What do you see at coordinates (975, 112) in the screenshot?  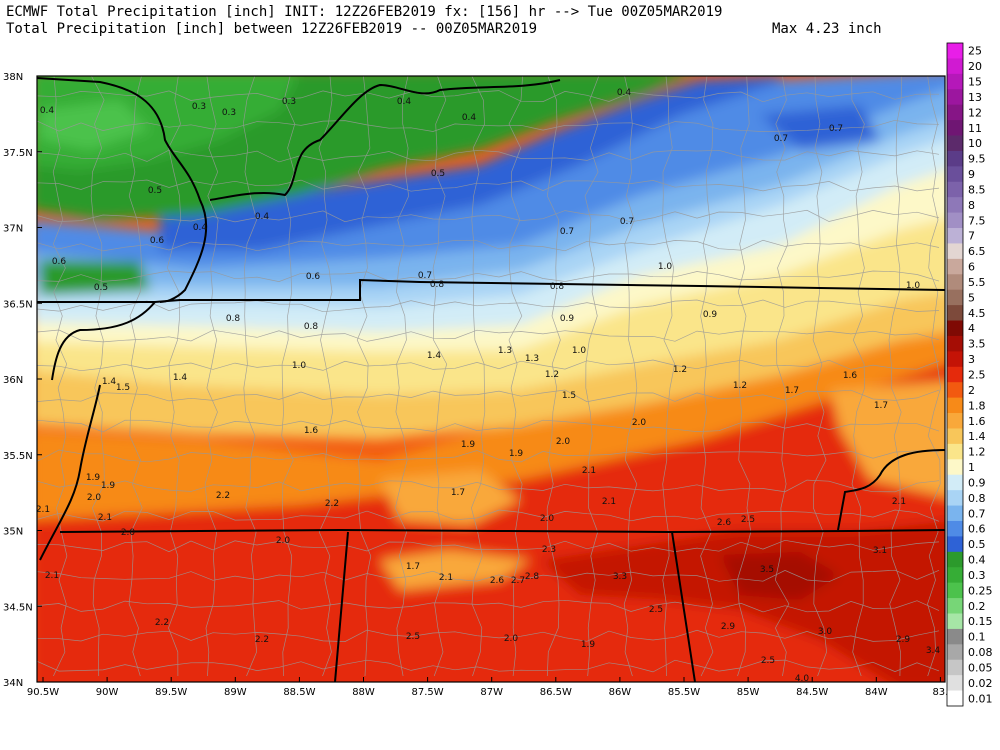 I see `colorbar-label: 12` at bounding box center [975, 112].